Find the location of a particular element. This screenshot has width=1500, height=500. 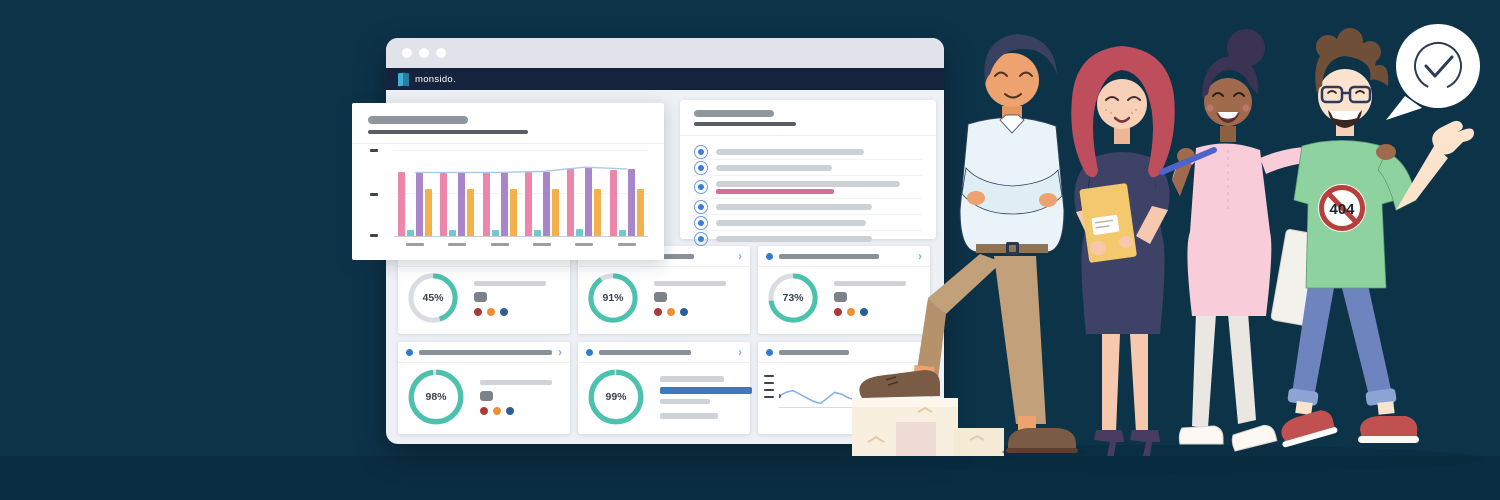

x-axis-ticks is located at coordinates (521, 244).